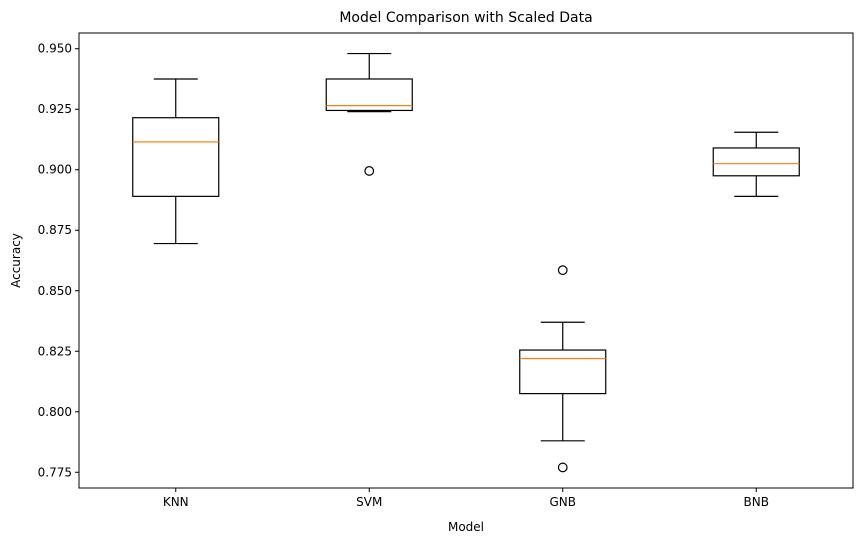 The height and width of the screenshot is (545, 864). What do you see at coordinates (466, 527) in the screenshot?
I see `x-axis-title: Model` at bounding box center [466, 527].